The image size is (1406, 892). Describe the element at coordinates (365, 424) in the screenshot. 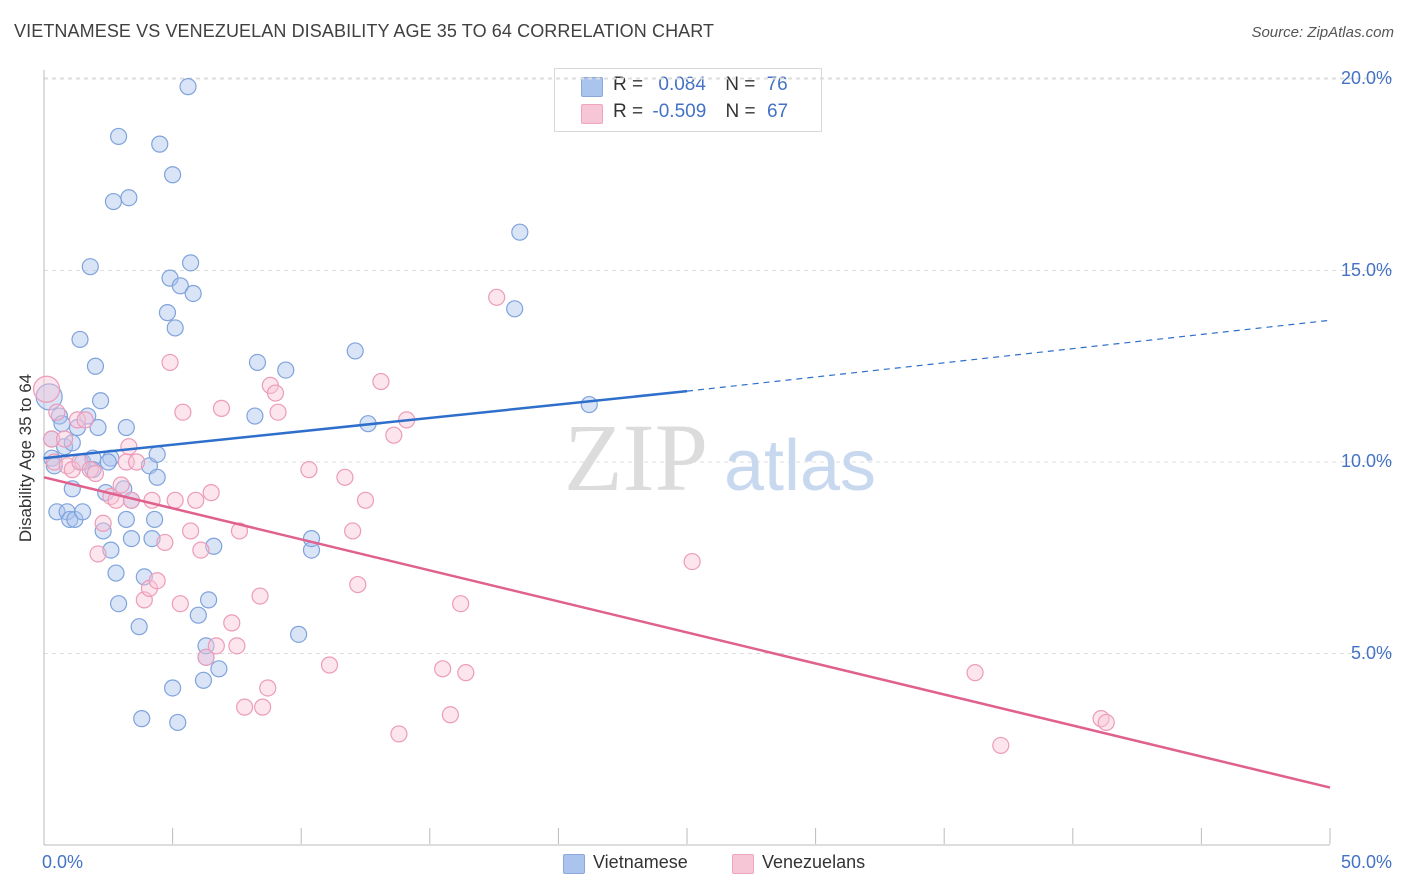

I see `vietnamese-trend-line` at that location.